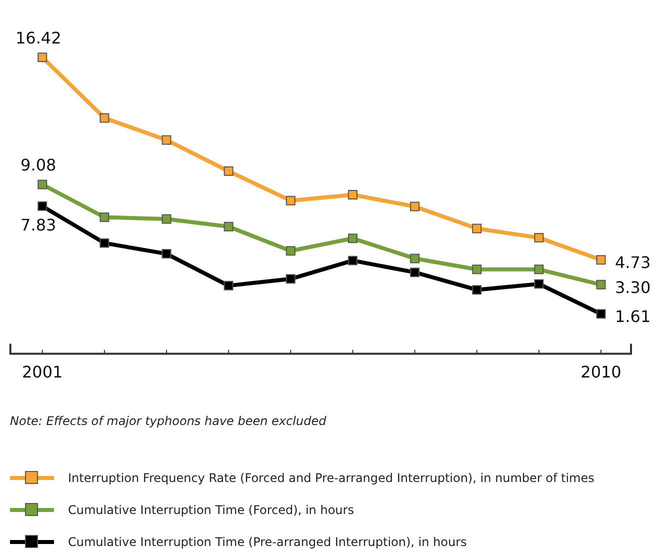 The height and width of the screenshot is (549, 661). Describe the element at coordinates (633, 287) in the screenshot. I see `data-label: 3.30` at that location.